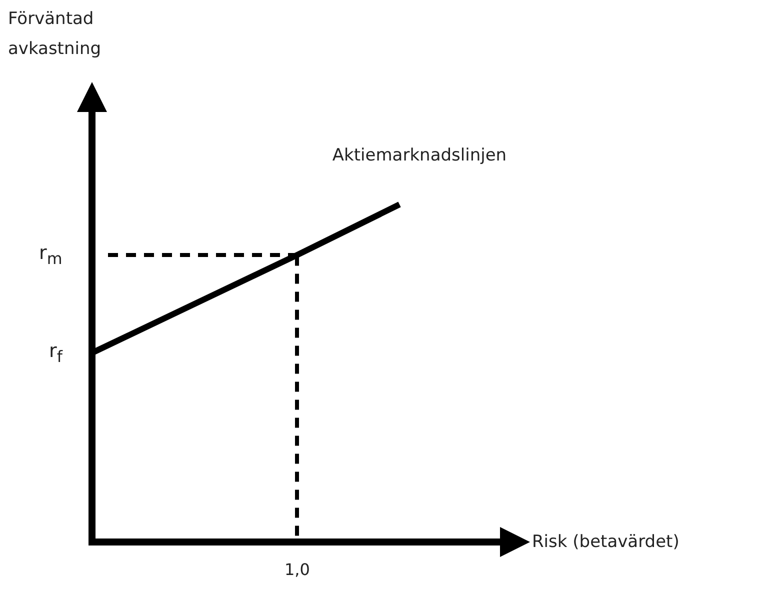 The image size is (782, 603). I want to click on text: r$_{f}$, so click(55, 353).